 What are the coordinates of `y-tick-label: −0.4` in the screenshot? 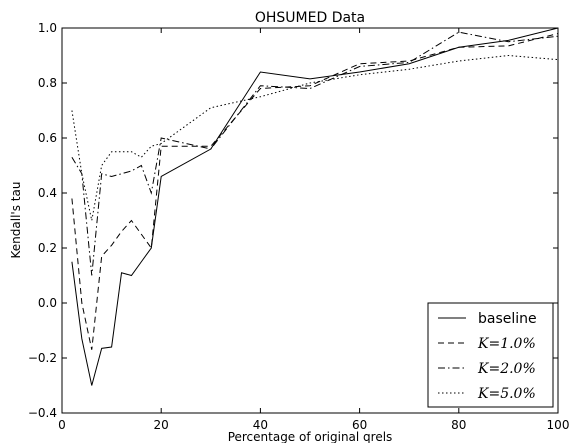 It's located at (42, 413).